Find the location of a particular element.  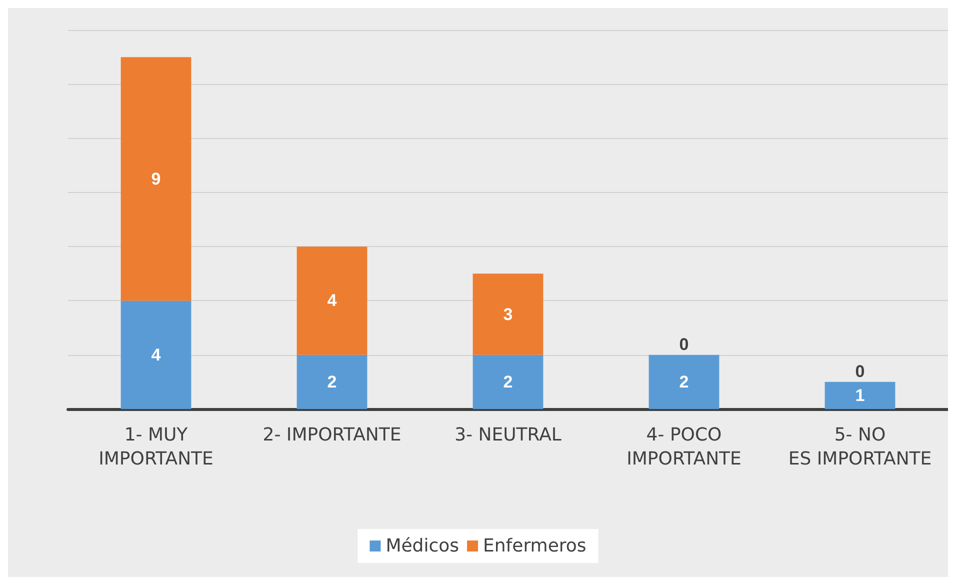

x-tick-label: 1- MUY IMPORTANTE is located at coordinates (156, 447).